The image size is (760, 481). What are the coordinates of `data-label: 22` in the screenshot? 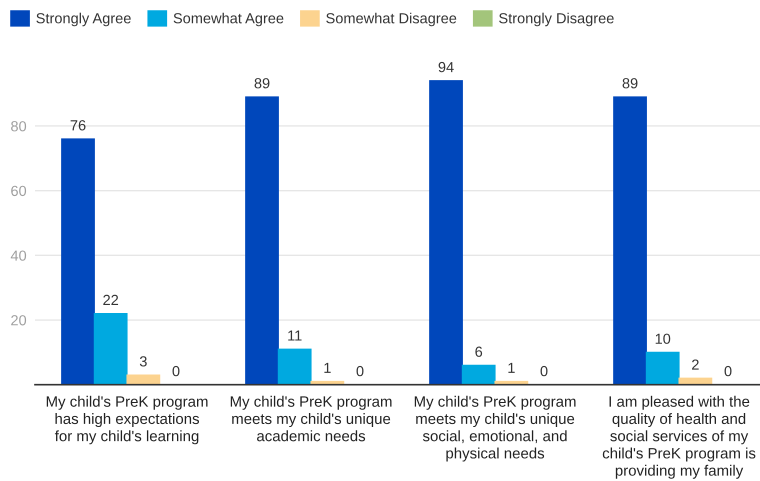 It's located at (110, 299).